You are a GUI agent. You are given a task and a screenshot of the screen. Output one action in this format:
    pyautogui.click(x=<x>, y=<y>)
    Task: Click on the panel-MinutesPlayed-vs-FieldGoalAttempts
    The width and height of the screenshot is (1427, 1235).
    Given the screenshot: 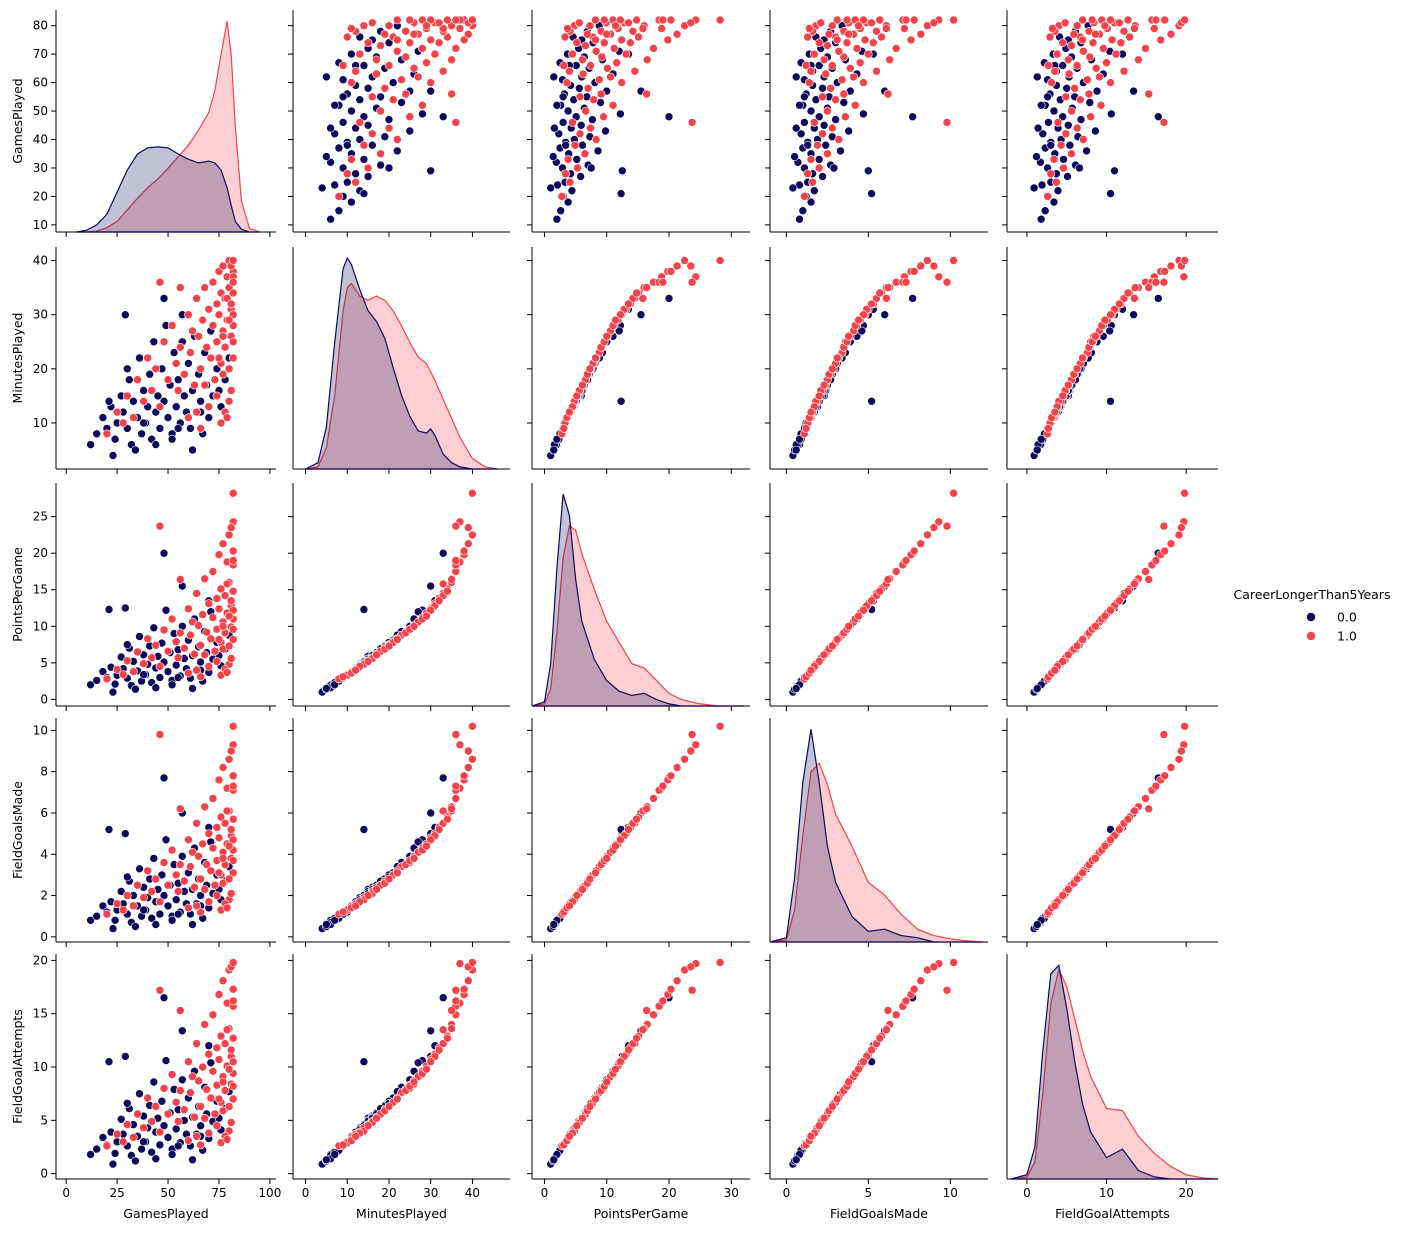 What is the action you would take?
    pyautogui.click(x=1110, y=360)
    